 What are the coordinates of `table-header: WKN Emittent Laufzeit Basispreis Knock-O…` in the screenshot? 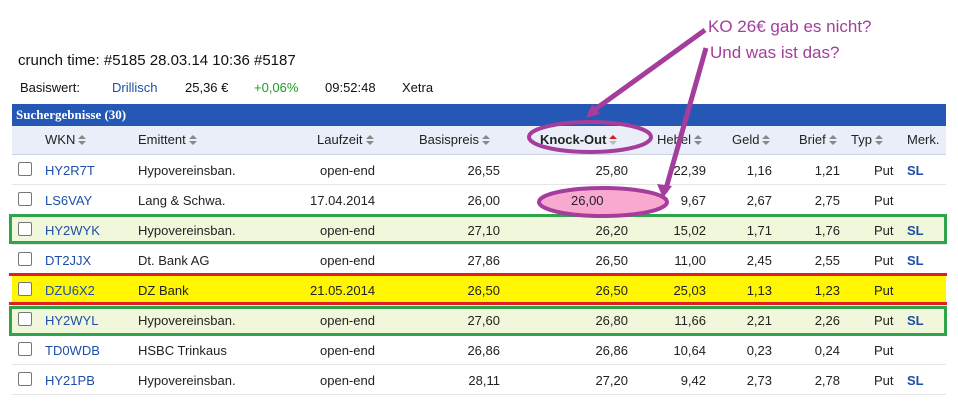 It's located at (479, 140).